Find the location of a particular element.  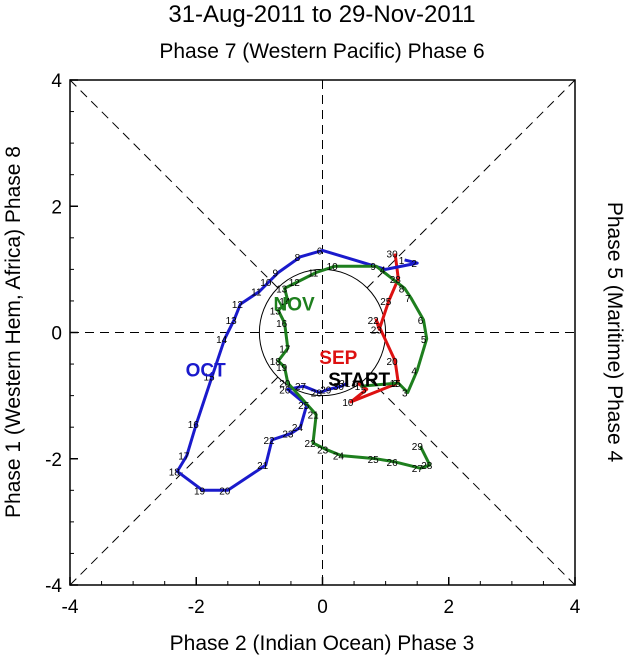

left-phase-label: Phase 1 (Western Hem, Africa) Phase 8 is located at coordinates (13, 332).